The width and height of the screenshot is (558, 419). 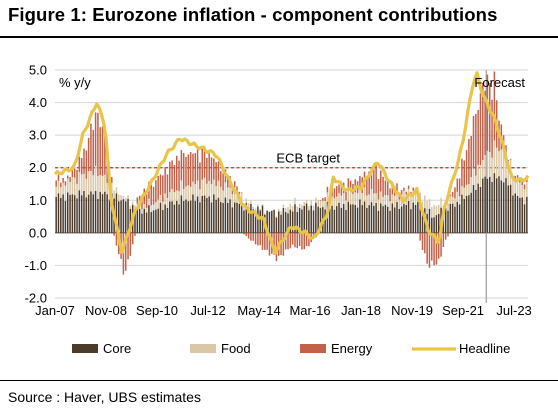 What do you see at coordinates (203, 348) in the screenshot?
I see `legend-swatch-food` at bounding box center [203, 348].